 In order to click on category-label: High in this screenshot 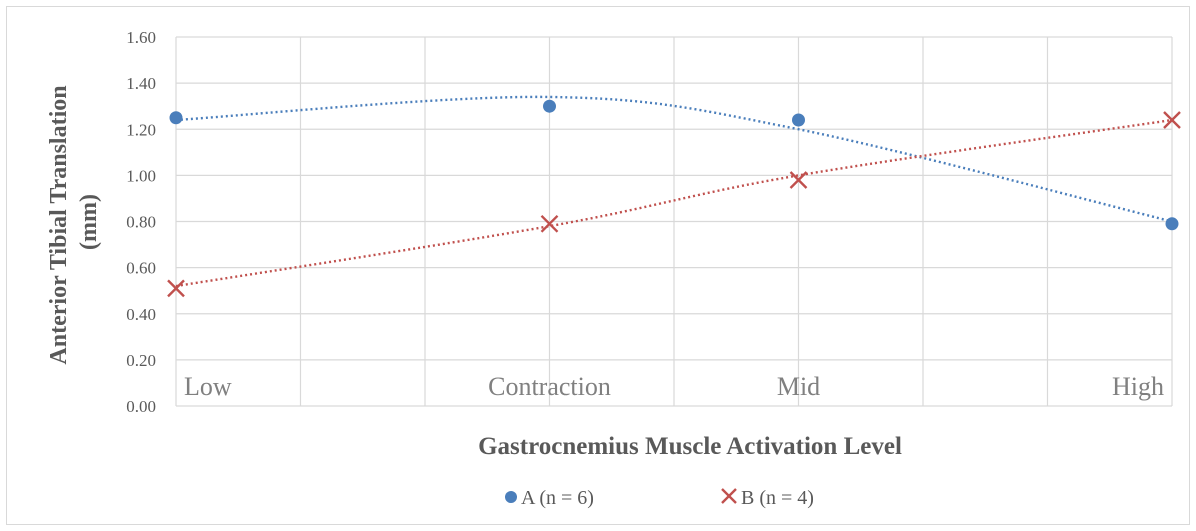, I will do `click(1138, 386)`.